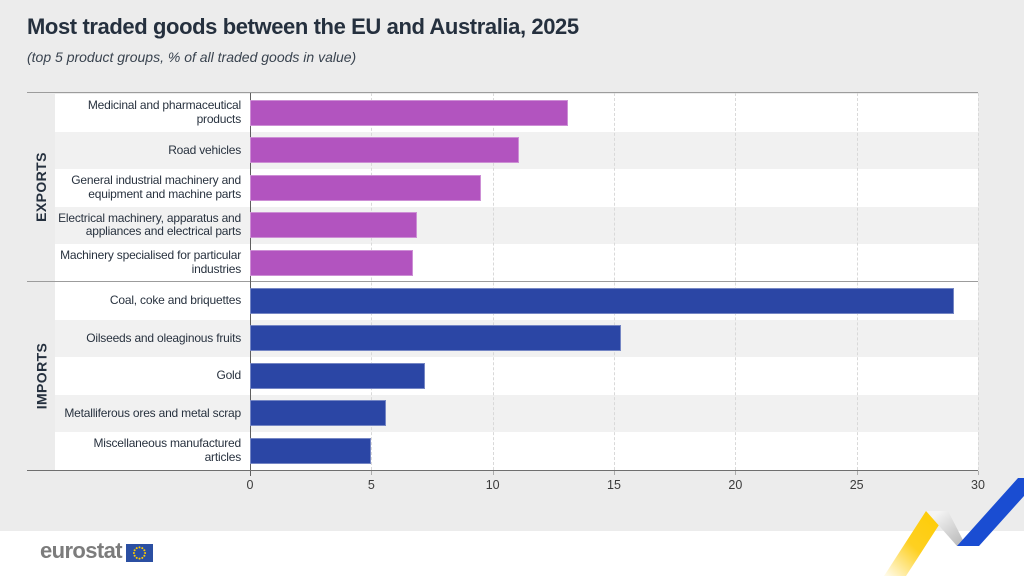 The width and height of the screenshot is (1024, 576). Describe the element at coordinates (152, 412) in the screenshot. I see `category-label: Metalliferous ores and metal scrap` at that location.